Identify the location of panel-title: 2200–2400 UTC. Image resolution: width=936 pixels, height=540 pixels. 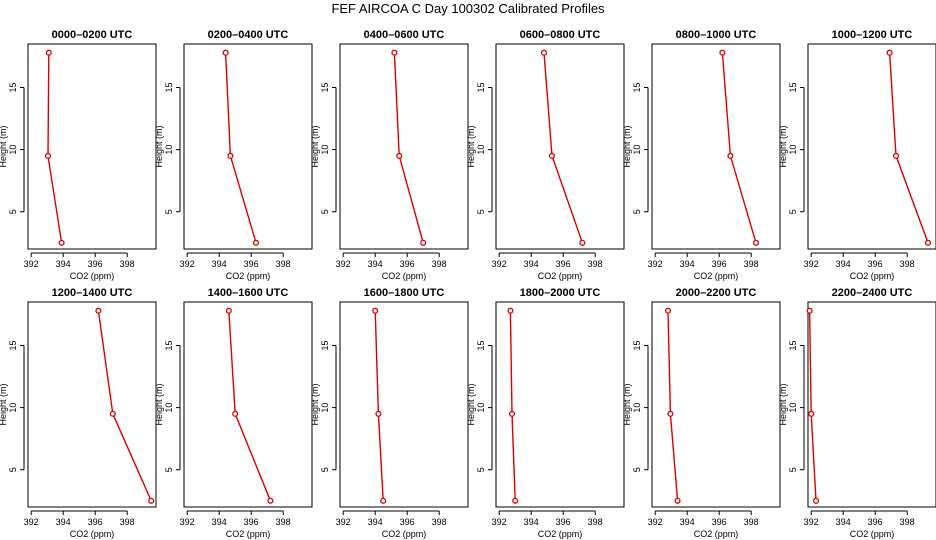
(872, 293).